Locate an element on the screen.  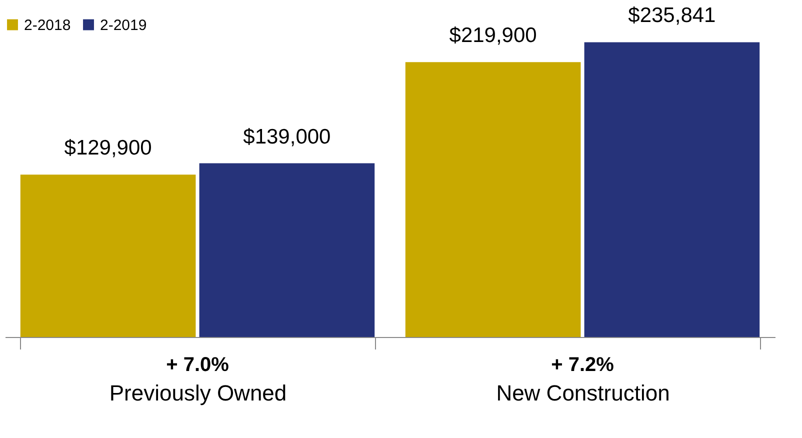
data-label: $235,841 is located at coordinates (672, 16).